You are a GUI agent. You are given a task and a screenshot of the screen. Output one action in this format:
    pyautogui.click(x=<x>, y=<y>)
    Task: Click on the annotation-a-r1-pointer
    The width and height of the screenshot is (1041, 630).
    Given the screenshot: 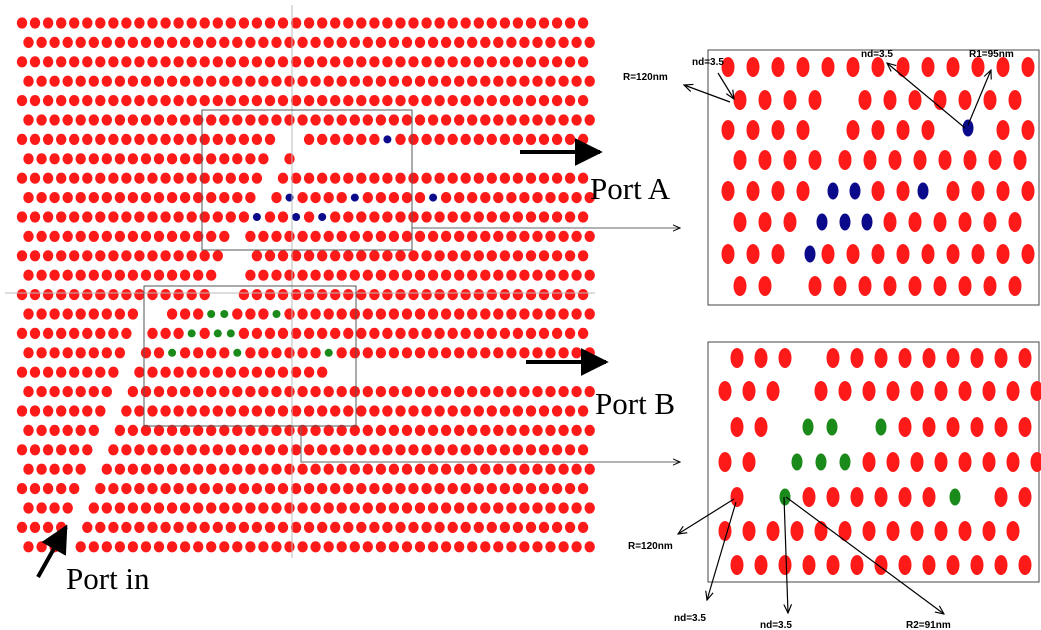 What is the action you would take?
    pyautogui.click(x=979, y=98)
    